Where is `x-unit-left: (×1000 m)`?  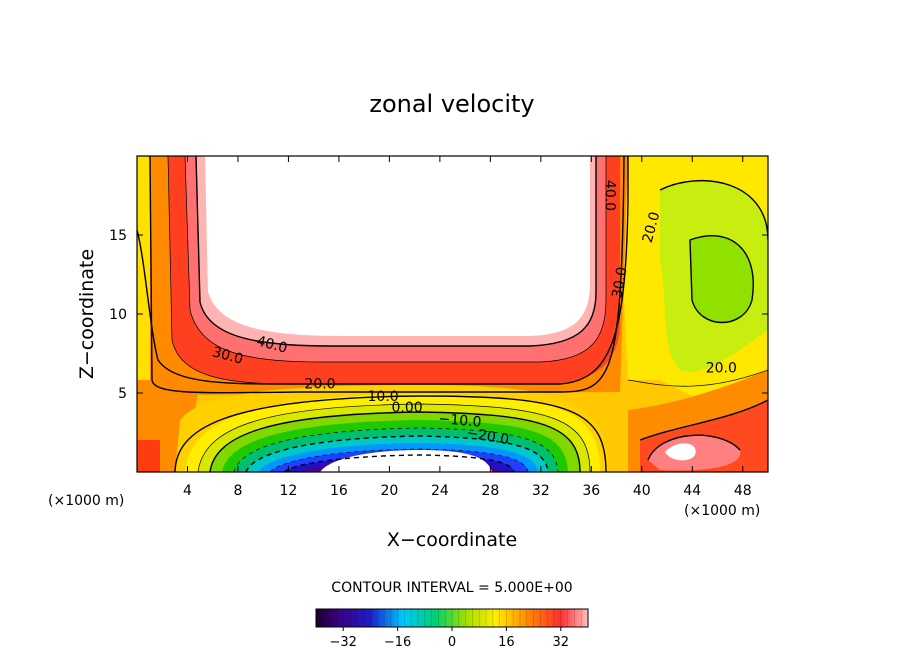 x-unit-left: (×1000 m) is located at coordinates (86, 501).